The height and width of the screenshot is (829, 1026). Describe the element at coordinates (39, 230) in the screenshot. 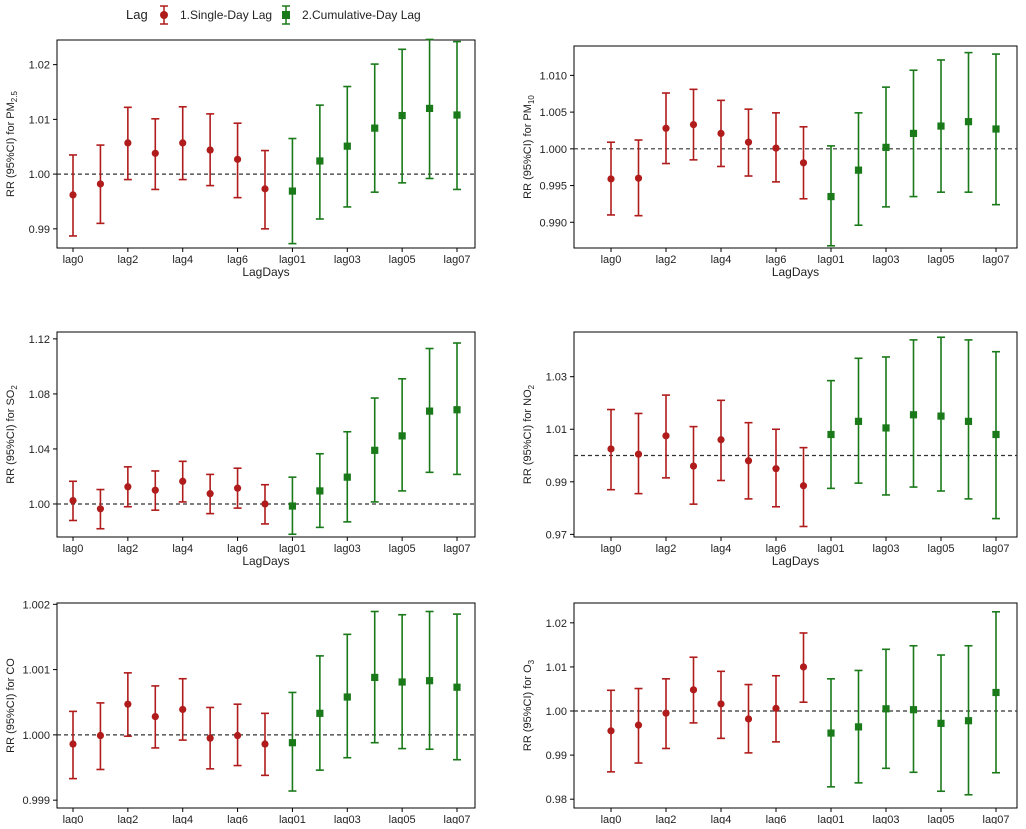

I see `y-tick-label: 0.99` at that location.